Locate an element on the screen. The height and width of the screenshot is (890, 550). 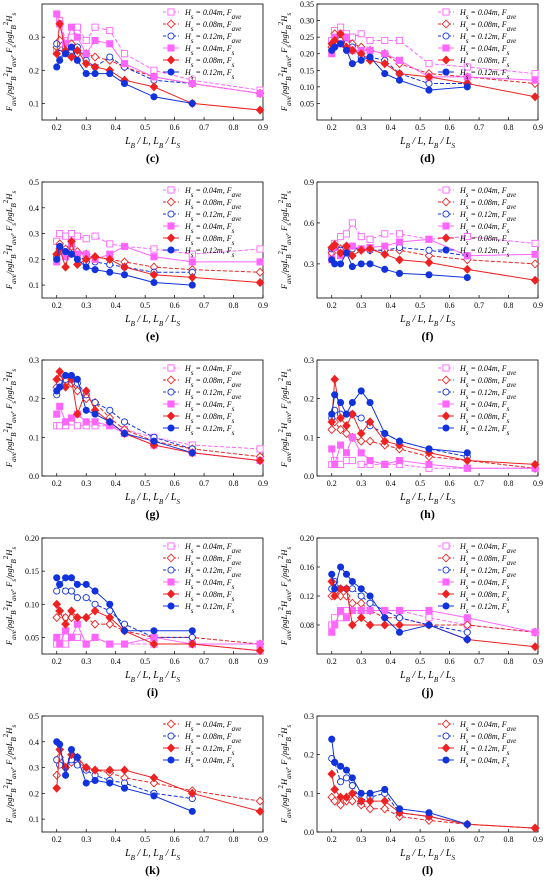
x-tick-label: 0.4 is located at coordinates (116, 127).